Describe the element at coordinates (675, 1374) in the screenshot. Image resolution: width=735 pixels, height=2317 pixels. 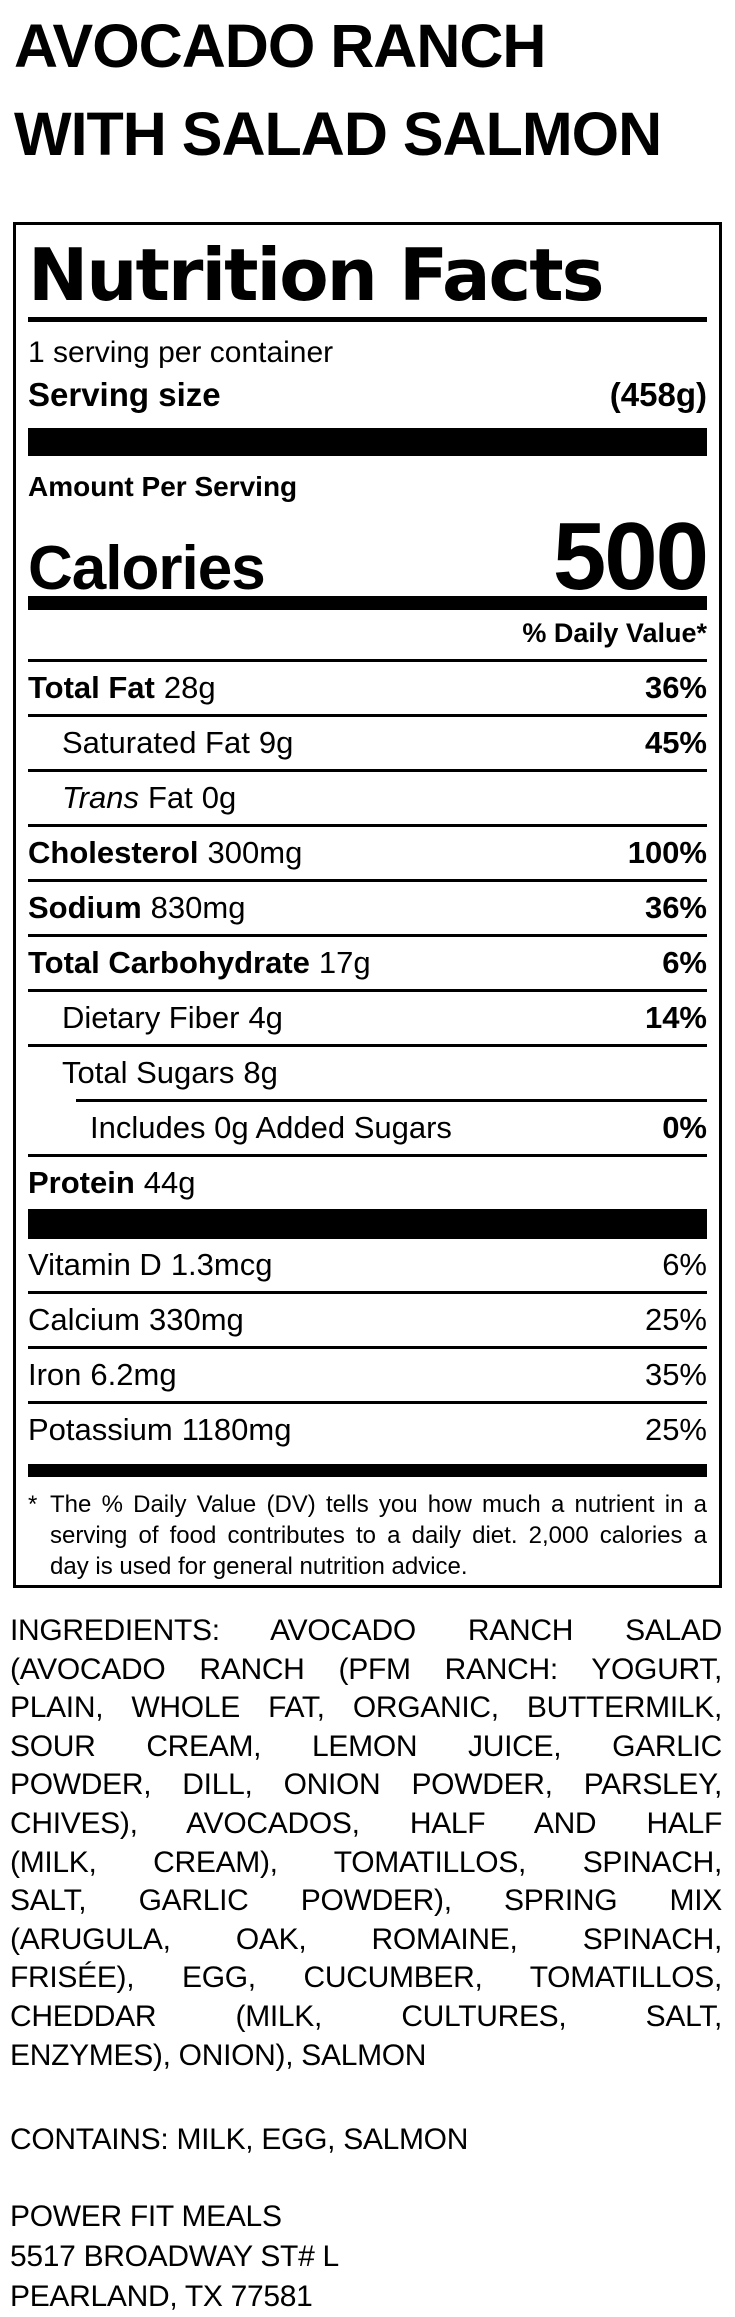
I see `vitamin-dv: 35%` at that location.